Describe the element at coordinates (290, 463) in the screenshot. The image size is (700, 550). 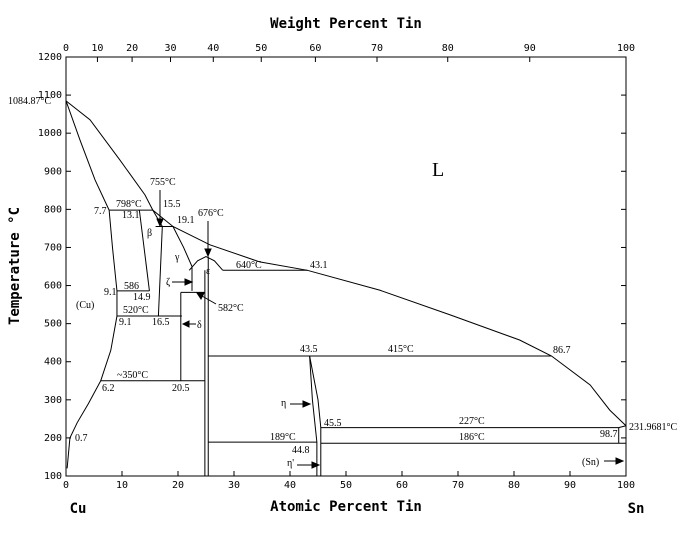
I see `annotation: η'` at that location.